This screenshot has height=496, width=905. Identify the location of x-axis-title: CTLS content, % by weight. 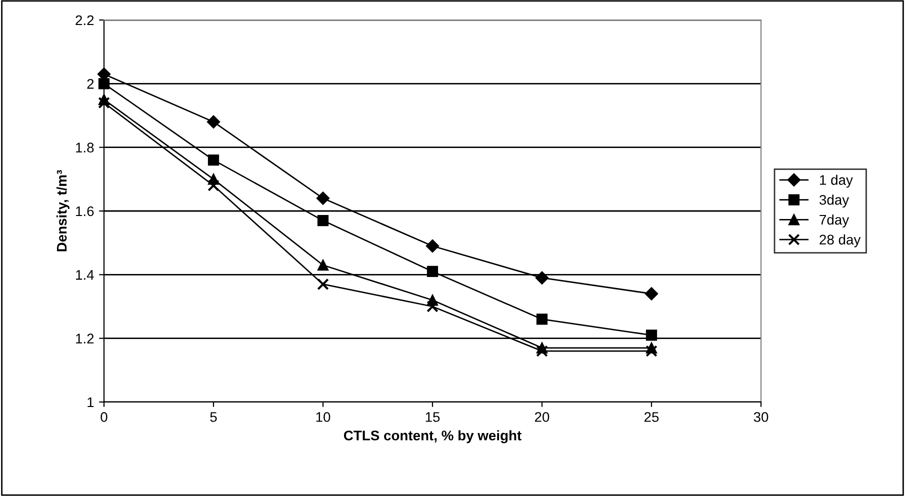
(433, 437).